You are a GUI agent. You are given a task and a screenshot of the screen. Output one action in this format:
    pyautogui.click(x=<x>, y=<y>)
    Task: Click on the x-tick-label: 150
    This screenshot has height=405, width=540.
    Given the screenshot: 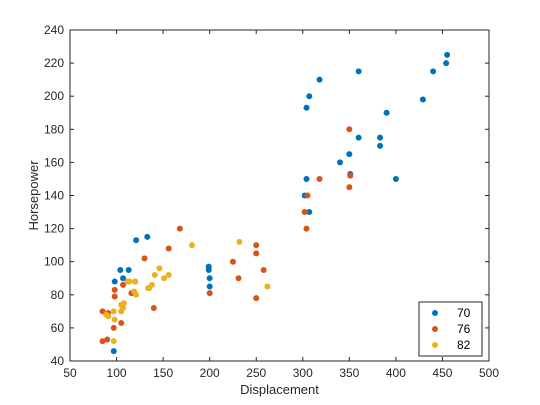 What is the action you would take?
    pyautogui.click(x=163, y=373)
    